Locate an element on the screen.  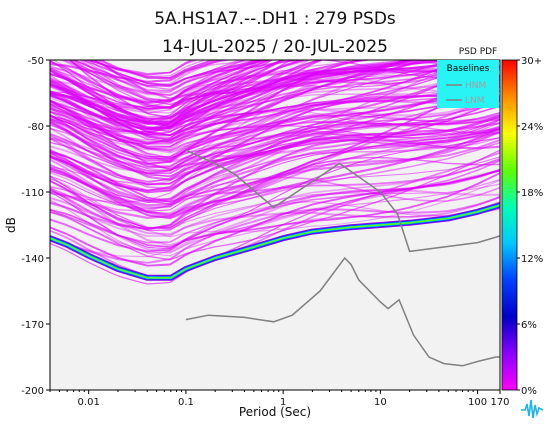
colorbar-tick-label: 12% is located at coordinates (532, 259).